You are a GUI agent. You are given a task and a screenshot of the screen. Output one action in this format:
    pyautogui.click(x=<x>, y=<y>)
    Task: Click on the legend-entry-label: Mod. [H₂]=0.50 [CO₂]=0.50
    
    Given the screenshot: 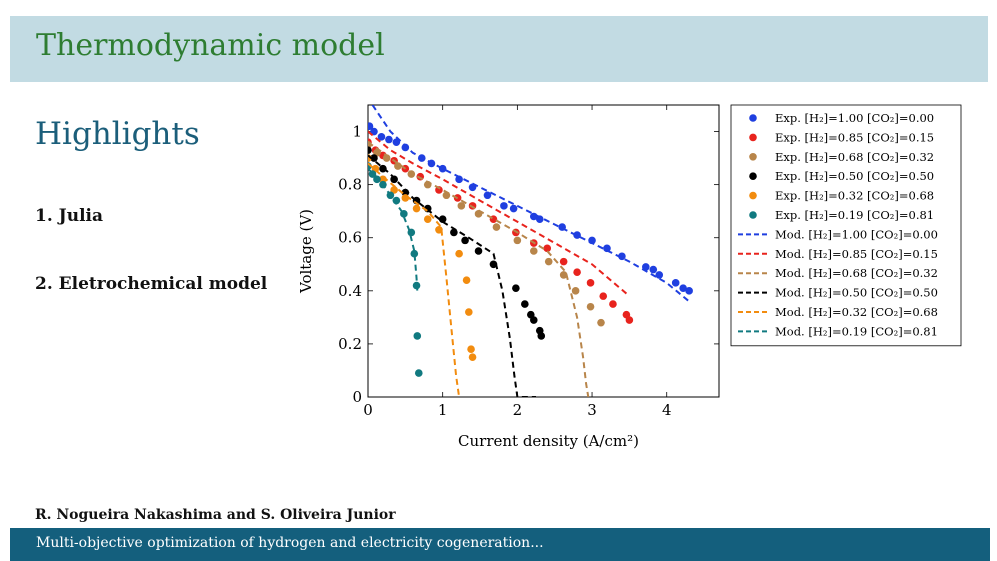 What is the action you would take?
    pyautogui.click(x=856, y=293)
    